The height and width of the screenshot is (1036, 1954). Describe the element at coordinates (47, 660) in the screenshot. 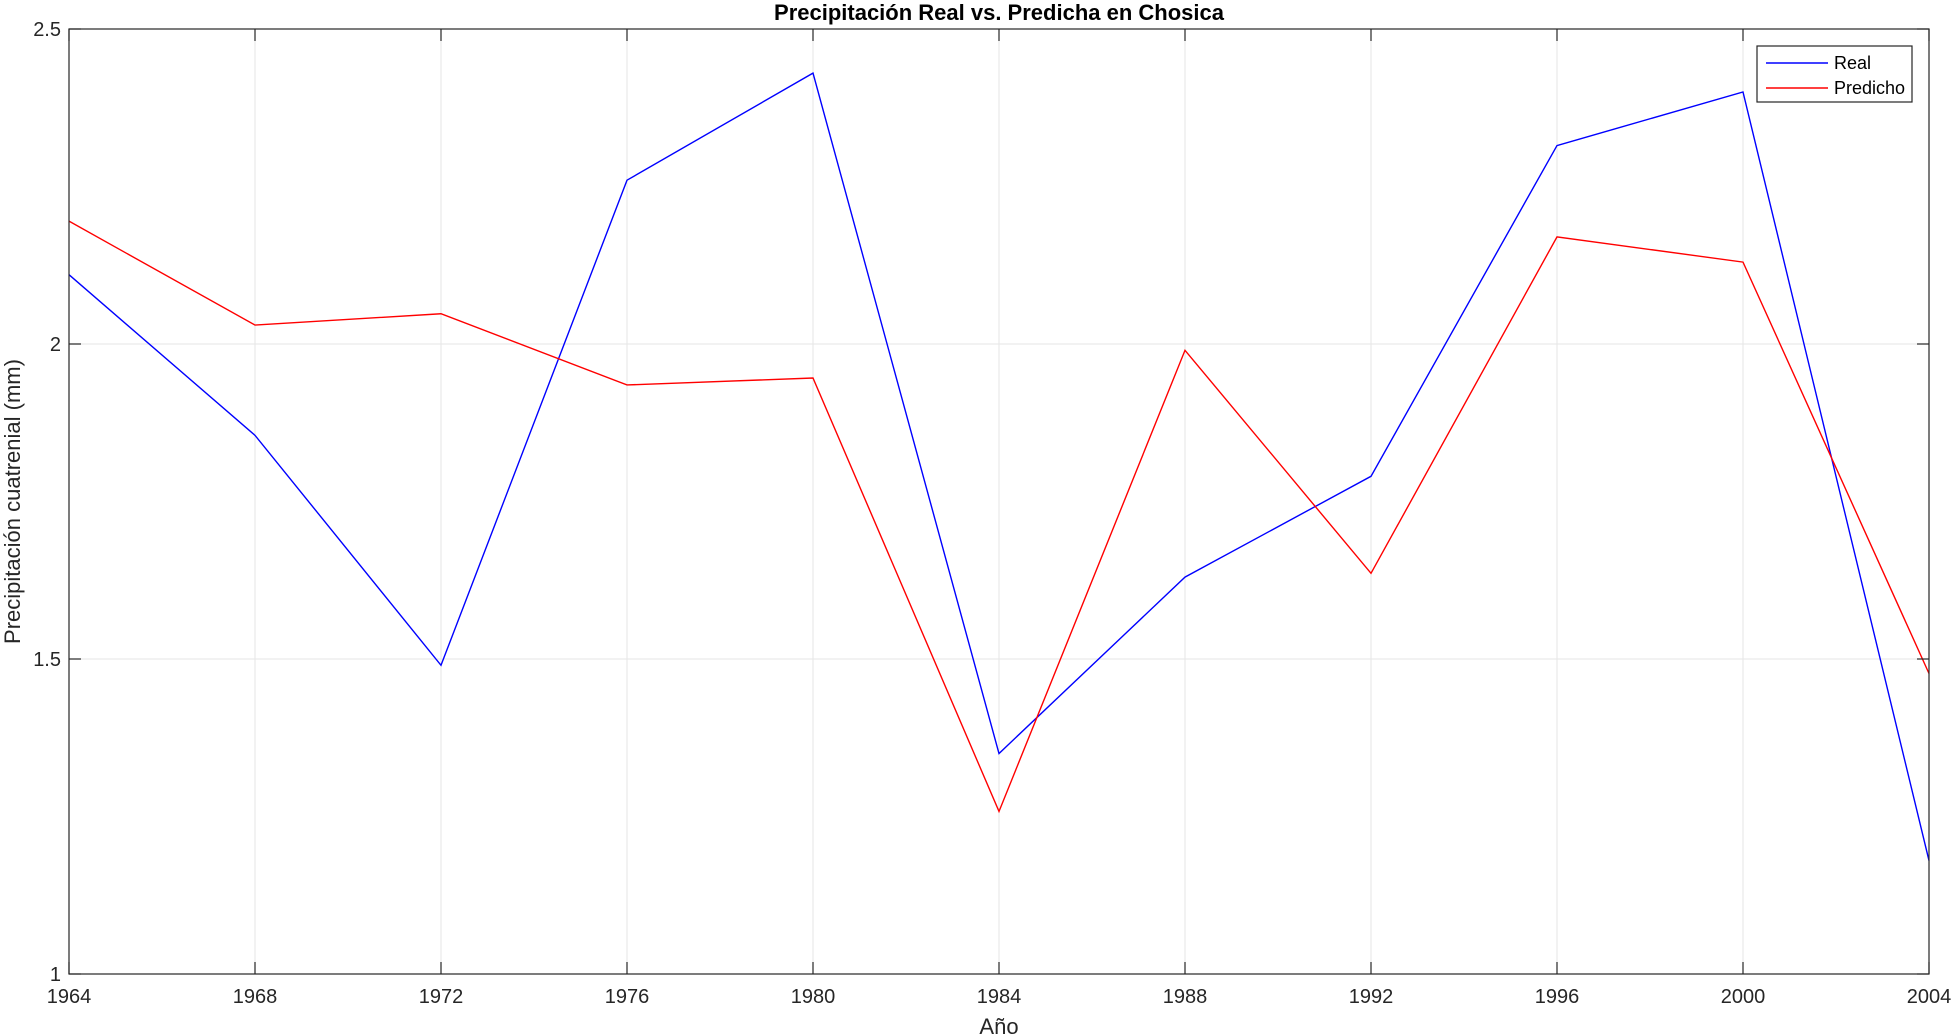

I see `y-tick-label: 1.5` at that location.